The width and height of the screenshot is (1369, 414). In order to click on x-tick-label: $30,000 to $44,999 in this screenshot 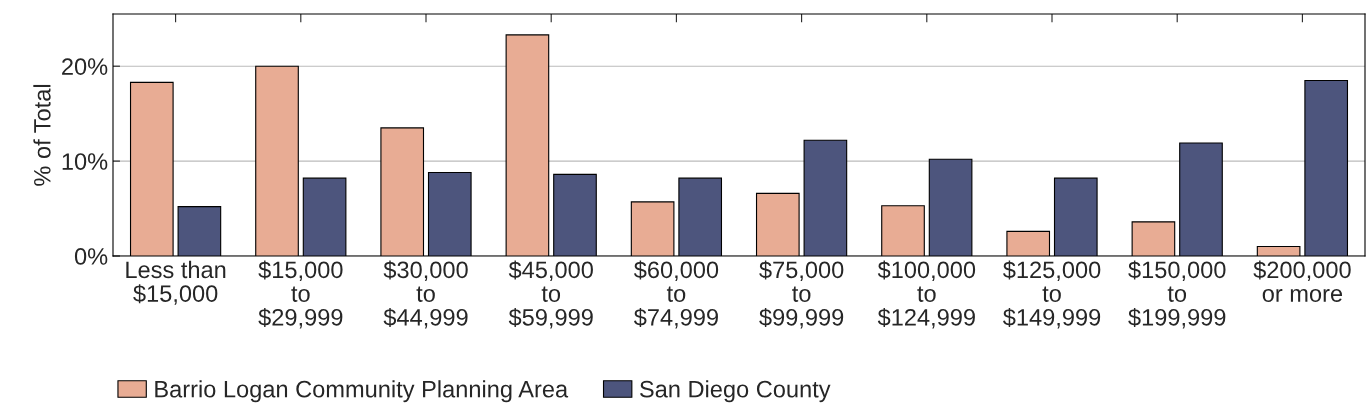, I will do `click(425, 294)`.